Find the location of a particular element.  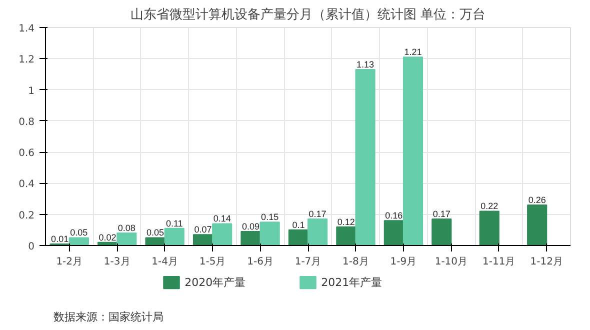

x-tick-label: 1-4月 is located at coordinates (165, 262).